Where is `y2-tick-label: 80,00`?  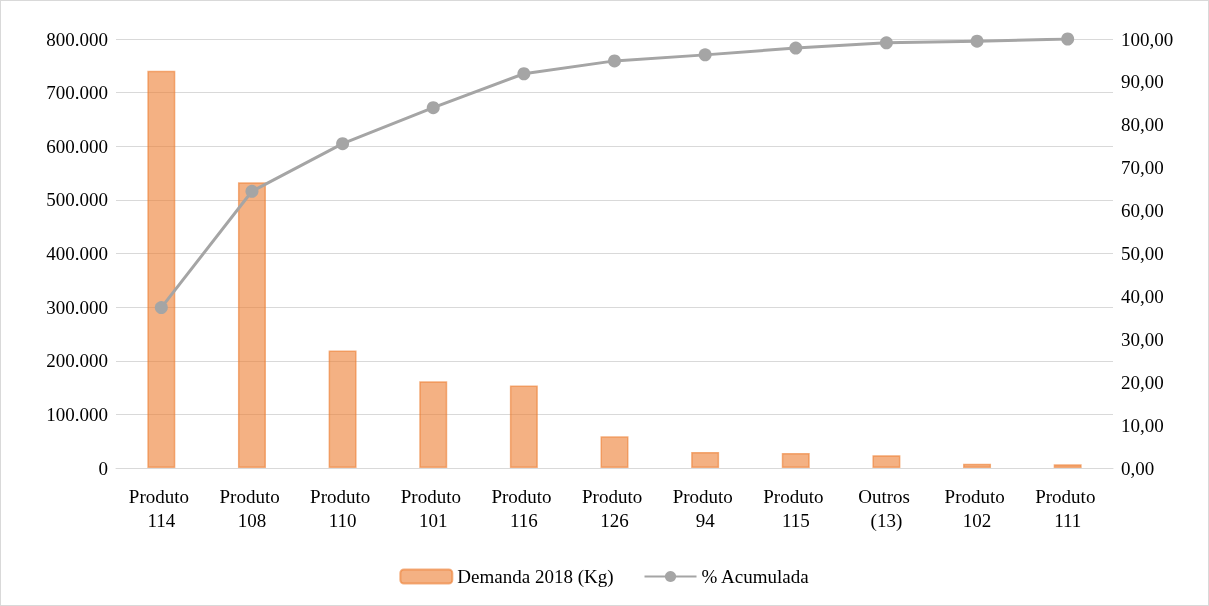 y2-tick-label: 80,00 is located at coordinates (1142, 125).